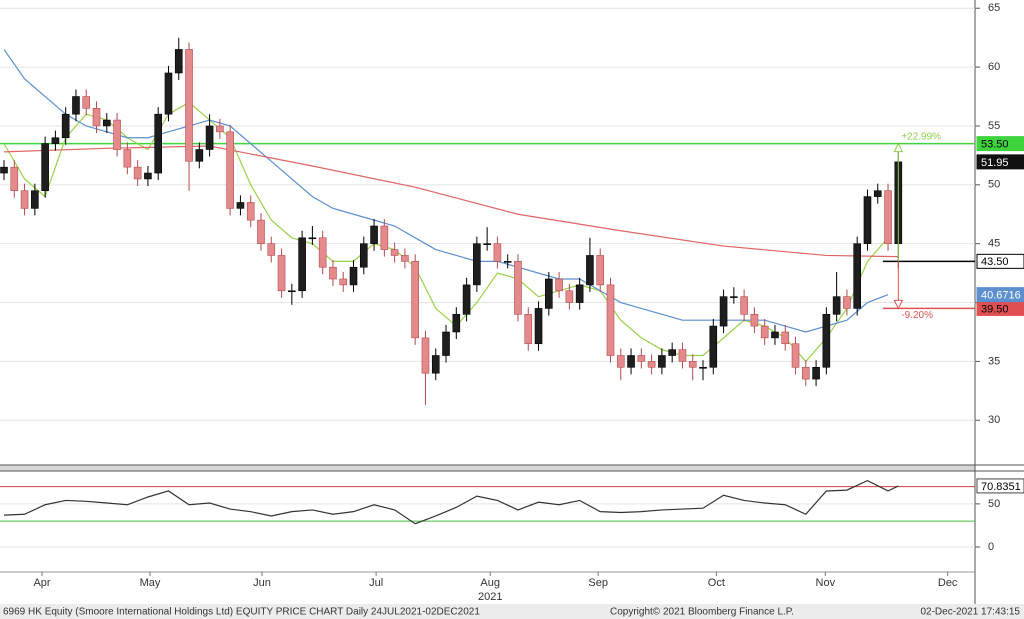 The width and height of the screenshot is (1024, 619). Describe the element at coordinates (451, 502) in the screenshot. I see `rsi-line` at that location.